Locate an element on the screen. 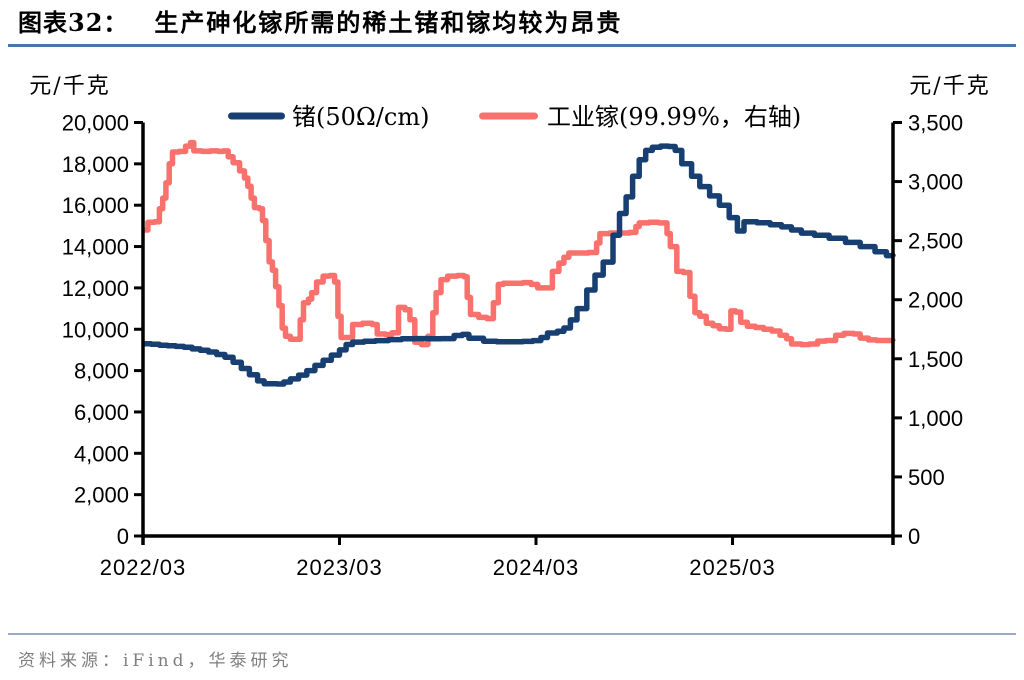 Image resolution: width=1024 pixels, height=680 pixels. footer-divider is located at coordinates (512, 634).